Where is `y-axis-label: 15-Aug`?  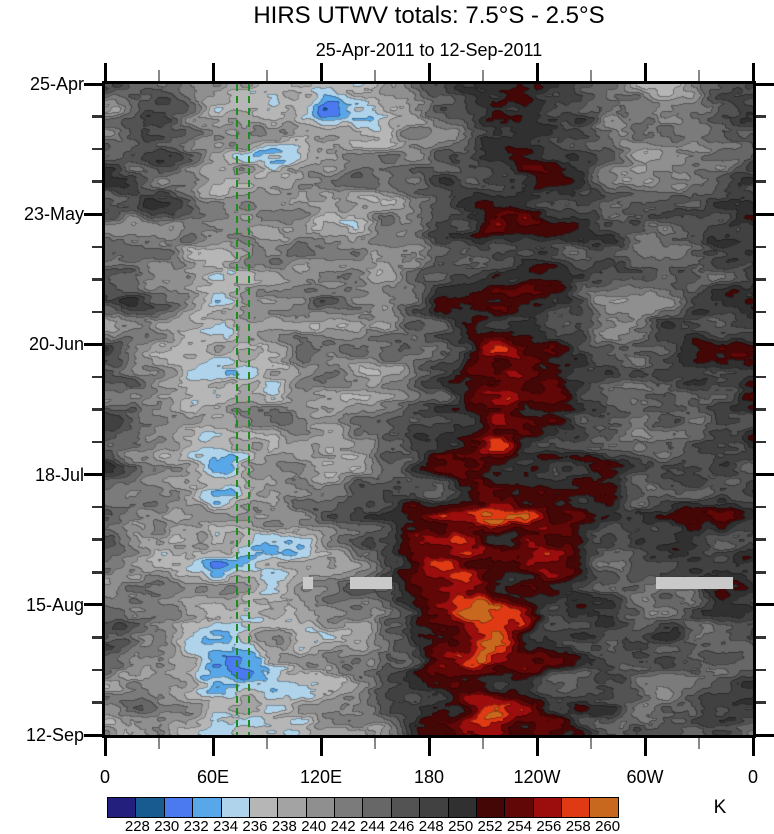 y-axis-label: 15-Aug is located at coordinates (54, 604).